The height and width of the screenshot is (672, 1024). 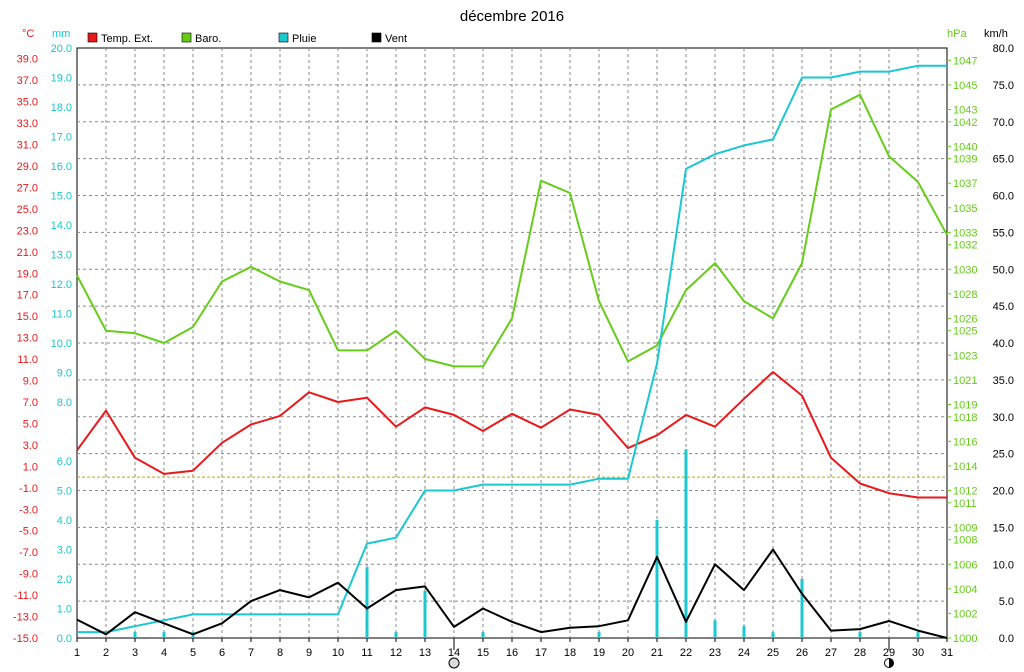 I want to click on wind-tick-label: 50.0, so click(x=1003, y=270).